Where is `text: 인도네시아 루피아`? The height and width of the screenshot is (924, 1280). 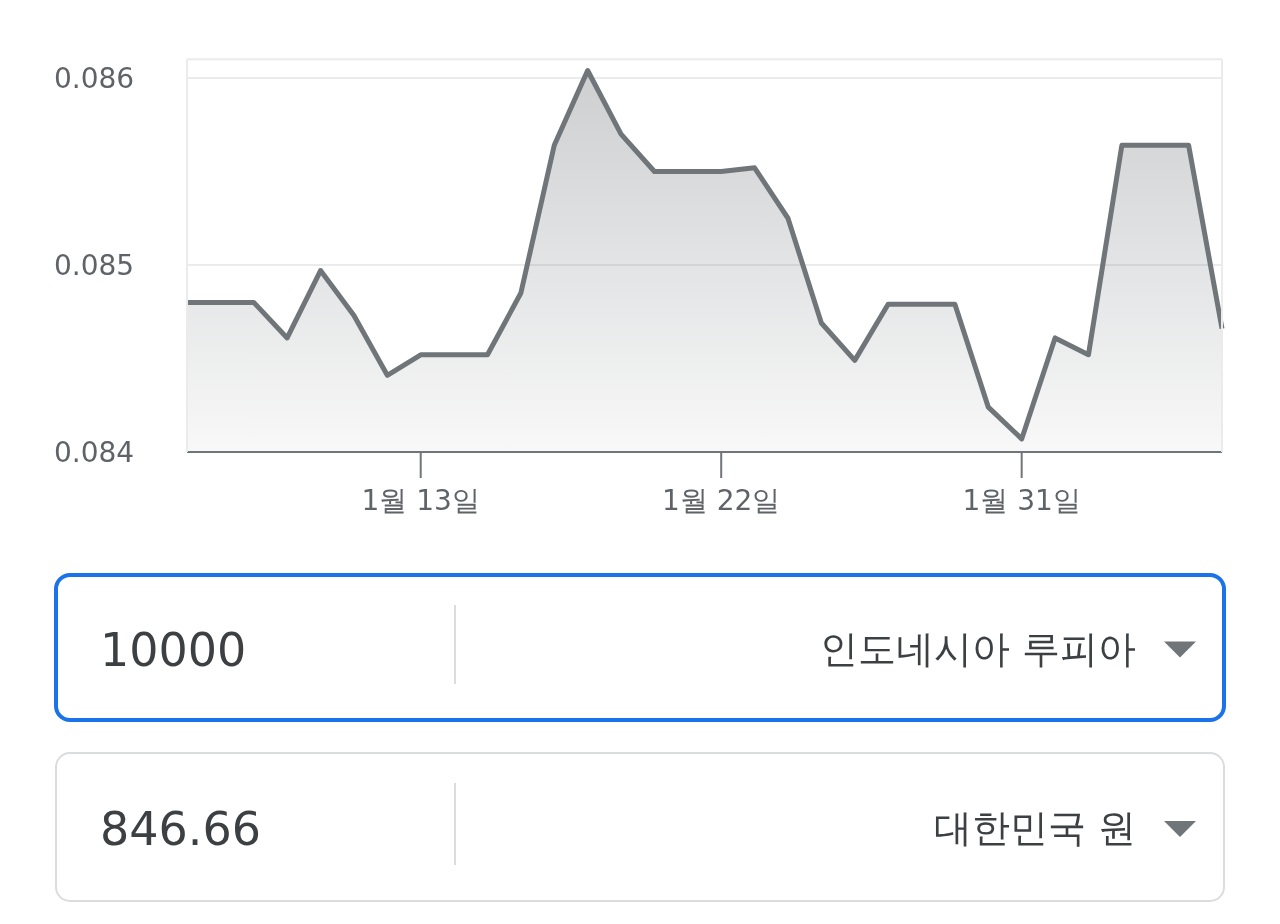 text: 인도네시아 루피아 is located at coordinates (977, 648).